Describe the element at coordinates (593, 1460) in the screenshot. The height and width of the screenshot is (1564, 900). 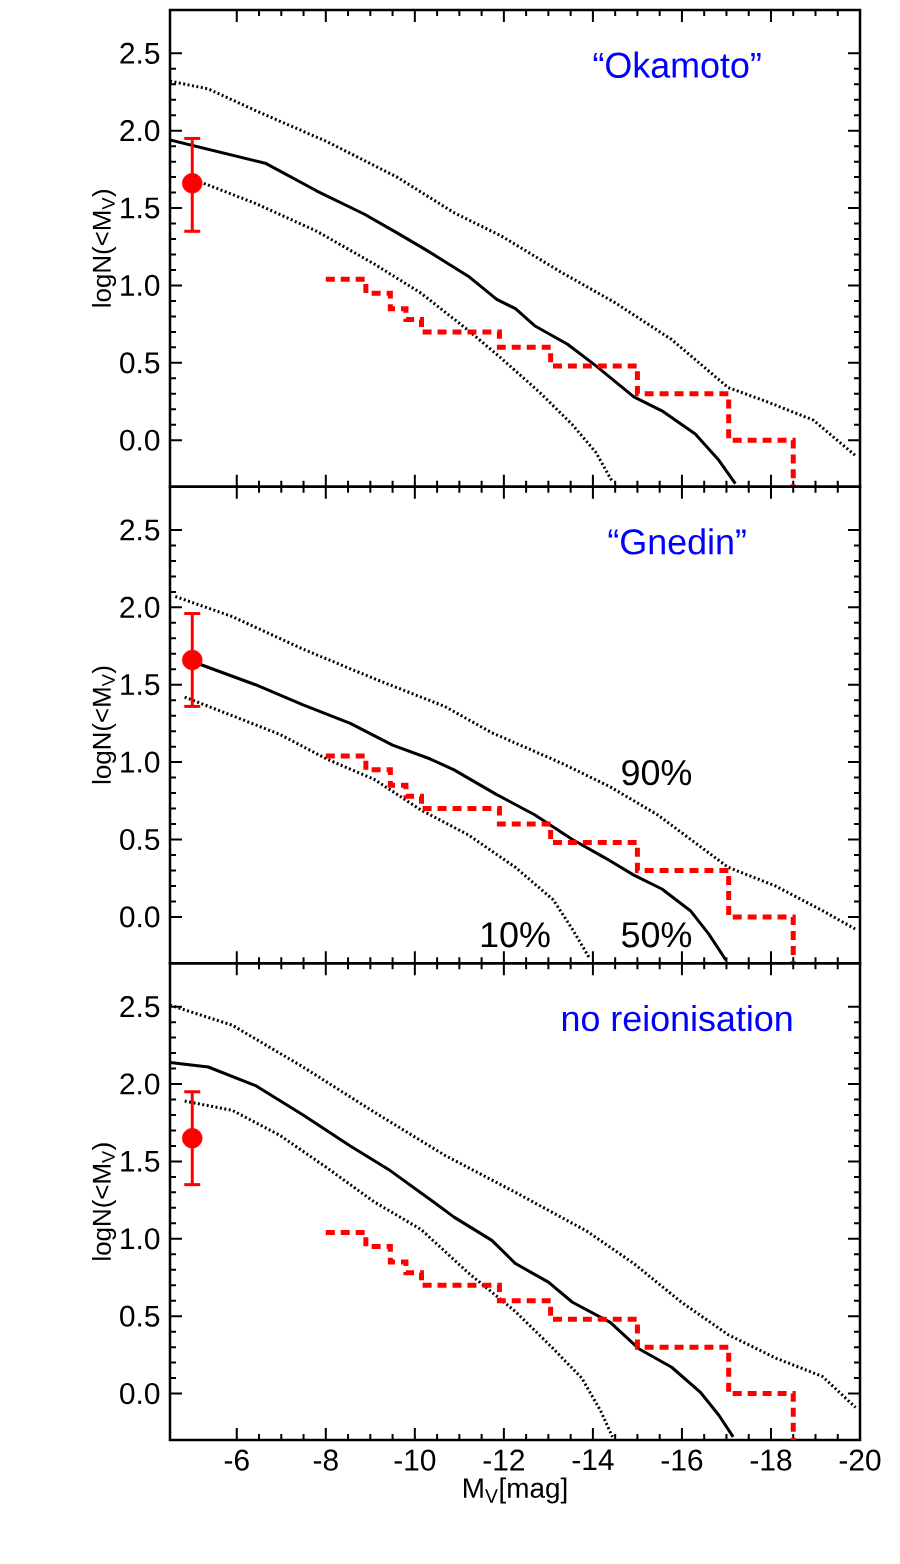
I see `x-tick-label: -14` at that location.